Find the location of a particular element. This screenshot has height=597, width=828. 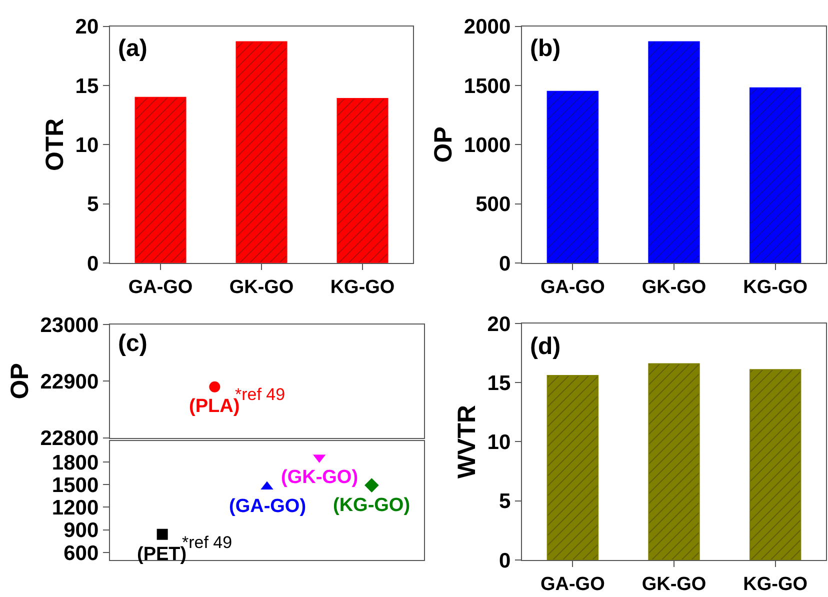

chart-title: (b) is located at coordinates (545, 48).